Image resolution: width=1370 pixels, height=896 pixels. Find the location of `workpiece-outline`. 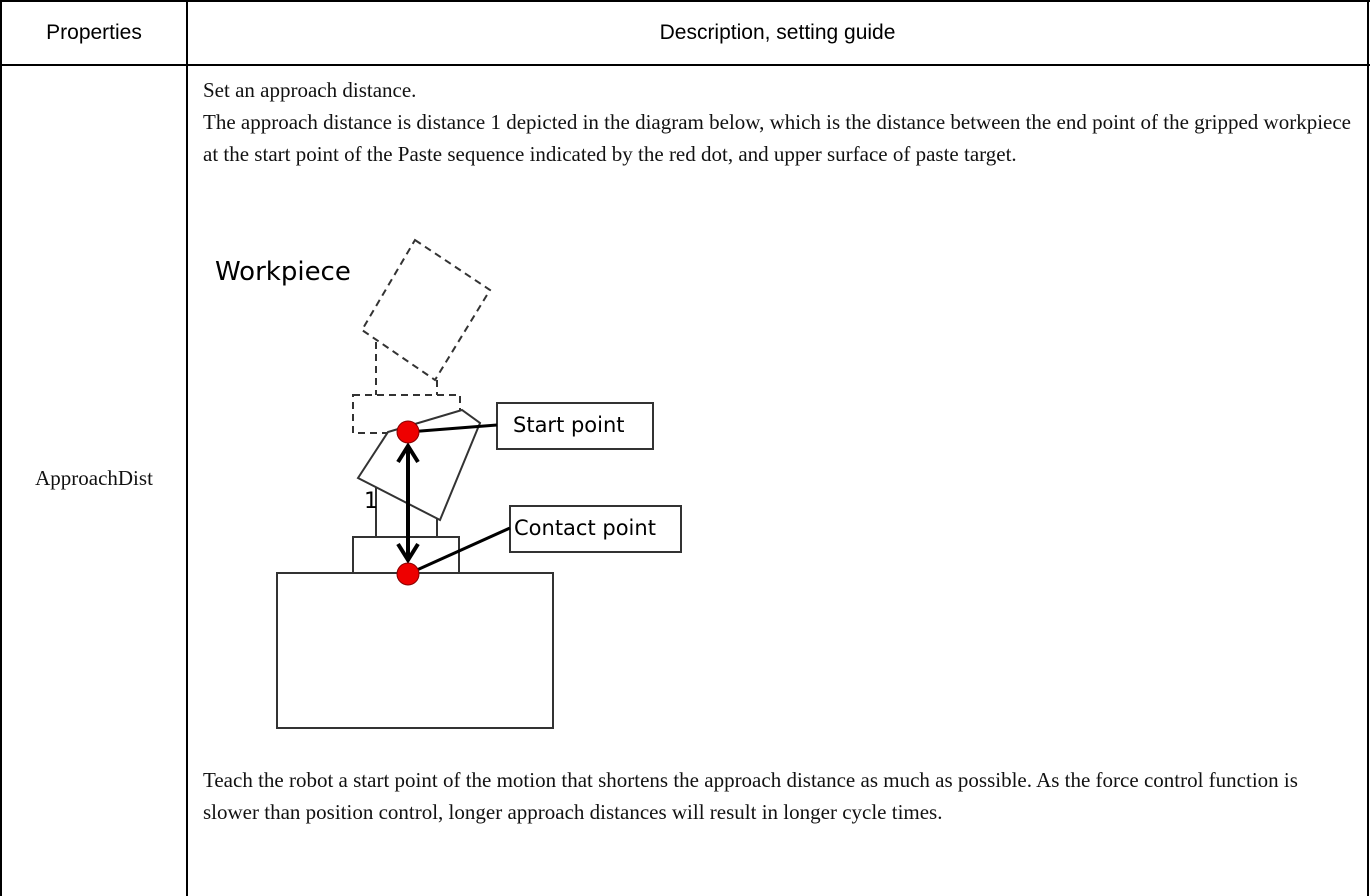

workpiece-outline is located at coordinates (426, 310).